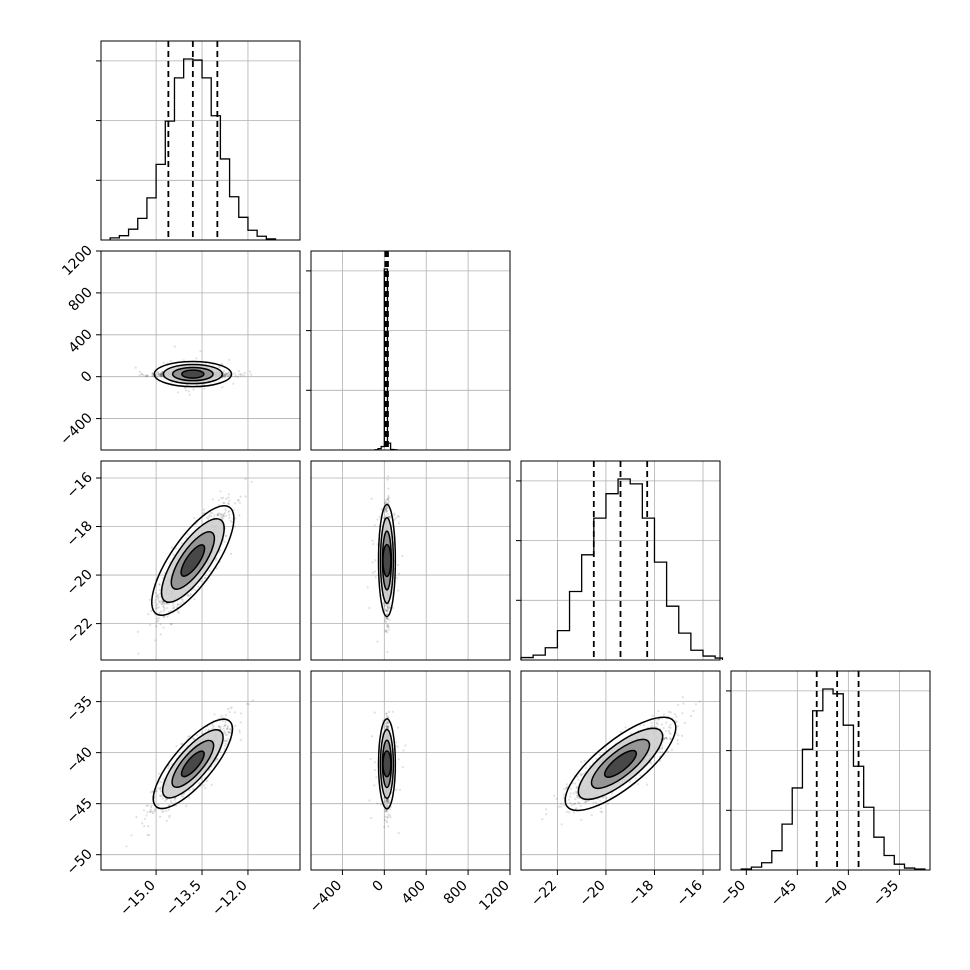  What do you see at coordinates (193, 374) in the screenshot?
I see `contour-line` at bounding box center [193, 374].